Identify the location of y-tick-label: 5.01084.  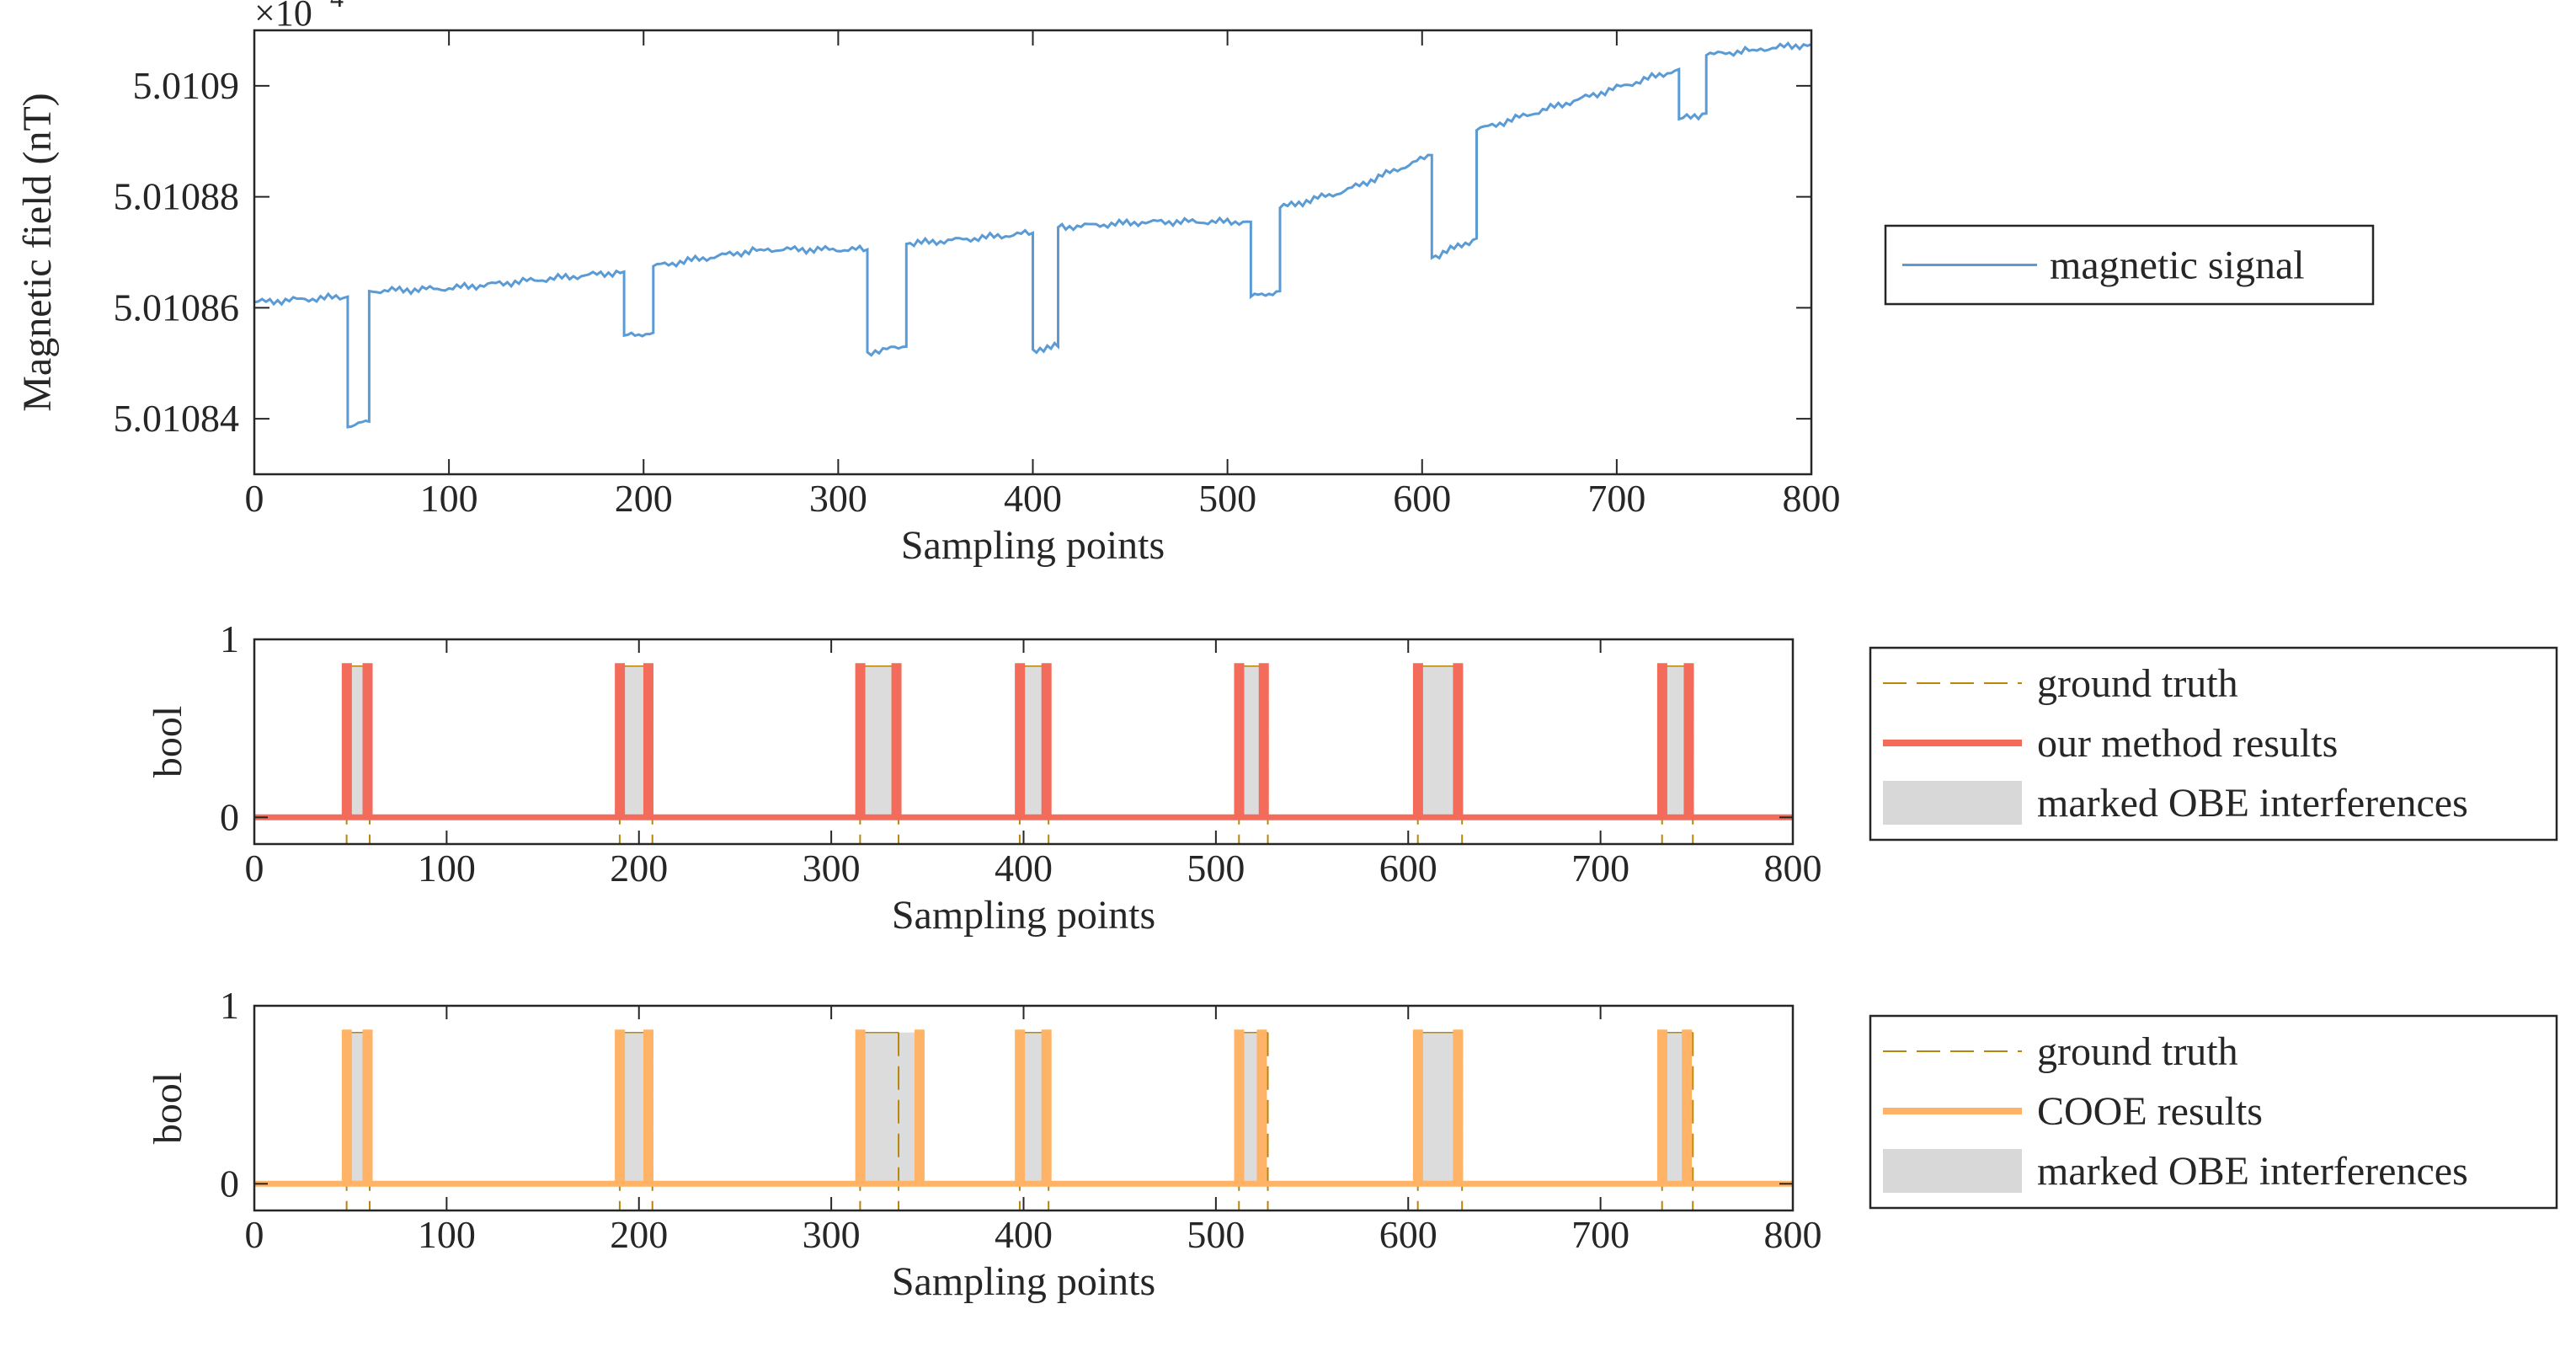
(177, 418).